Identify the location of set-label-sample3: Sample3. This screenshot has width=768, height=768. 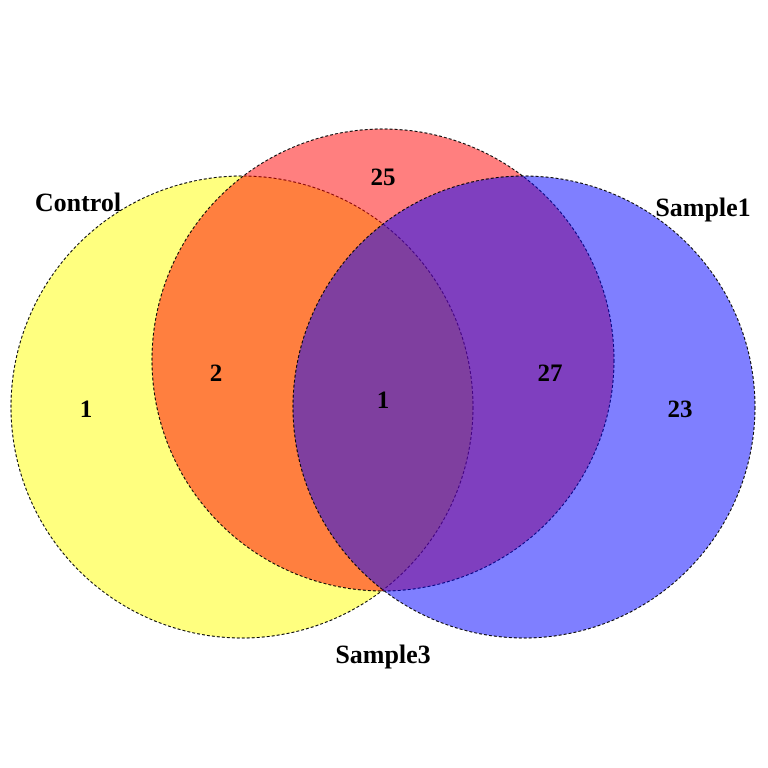
(382, 654).